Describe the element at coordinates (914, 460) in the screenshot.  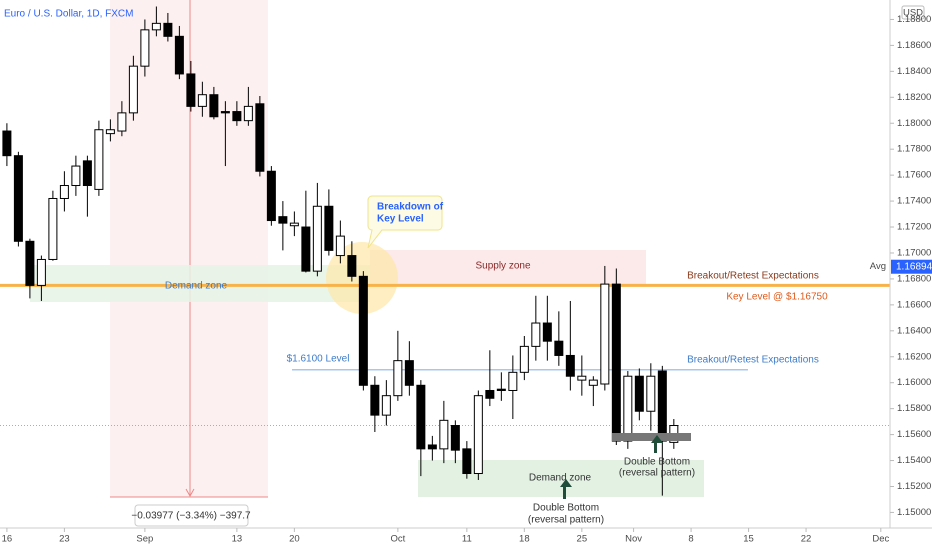
I see `y-tick-label: 1.15400` at that location.